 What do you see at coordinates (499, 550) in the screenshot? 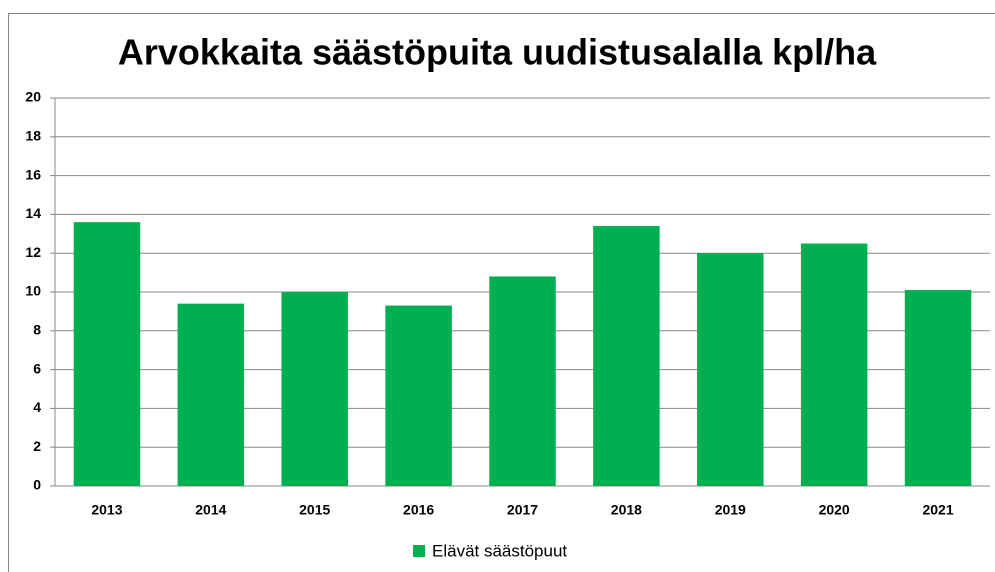
I see `legend-label: Elävät säästöpuut` at bounding box center [499, 550].